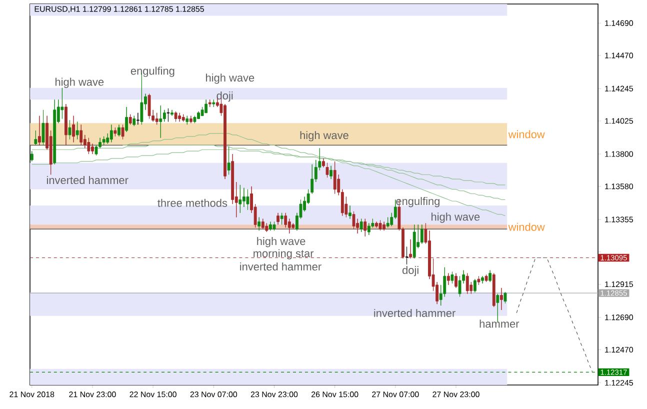  Describe the element at coordinates (152, 71) in the screenshot. I see `annotation: engulfing` at that location.